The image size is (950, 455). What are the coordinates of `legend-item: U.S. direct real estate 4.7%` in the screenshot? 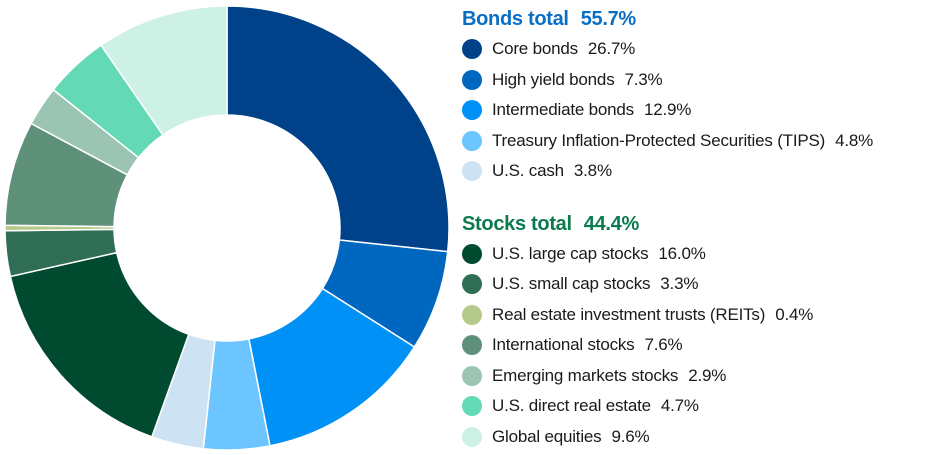 It's located at (667, 406).